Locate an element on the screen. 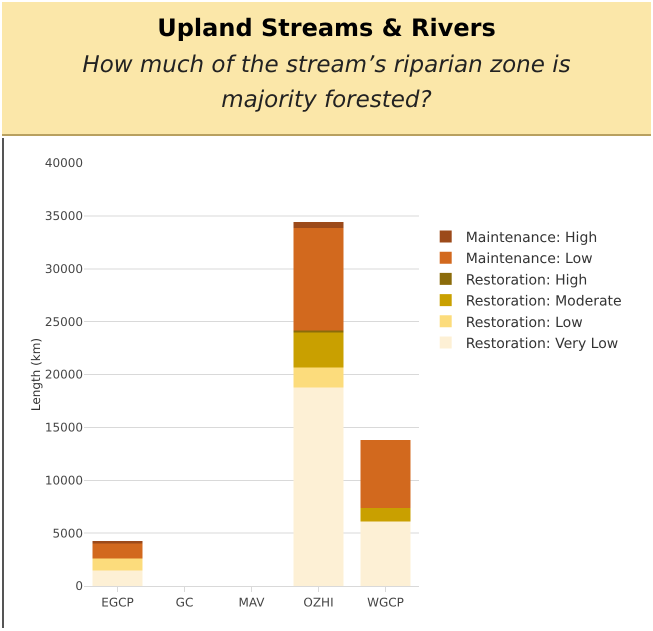  legend-label: Restoration: Very Low is located at coordinates (542, 344).